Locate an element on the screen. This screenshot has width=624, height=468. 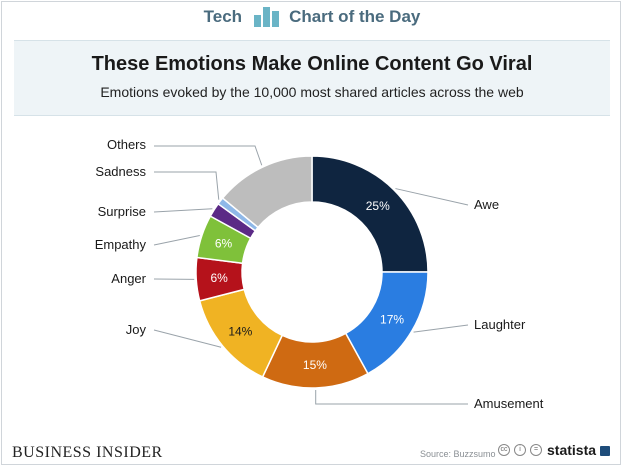
leader-line-joy is located at coordinates (187, 338).